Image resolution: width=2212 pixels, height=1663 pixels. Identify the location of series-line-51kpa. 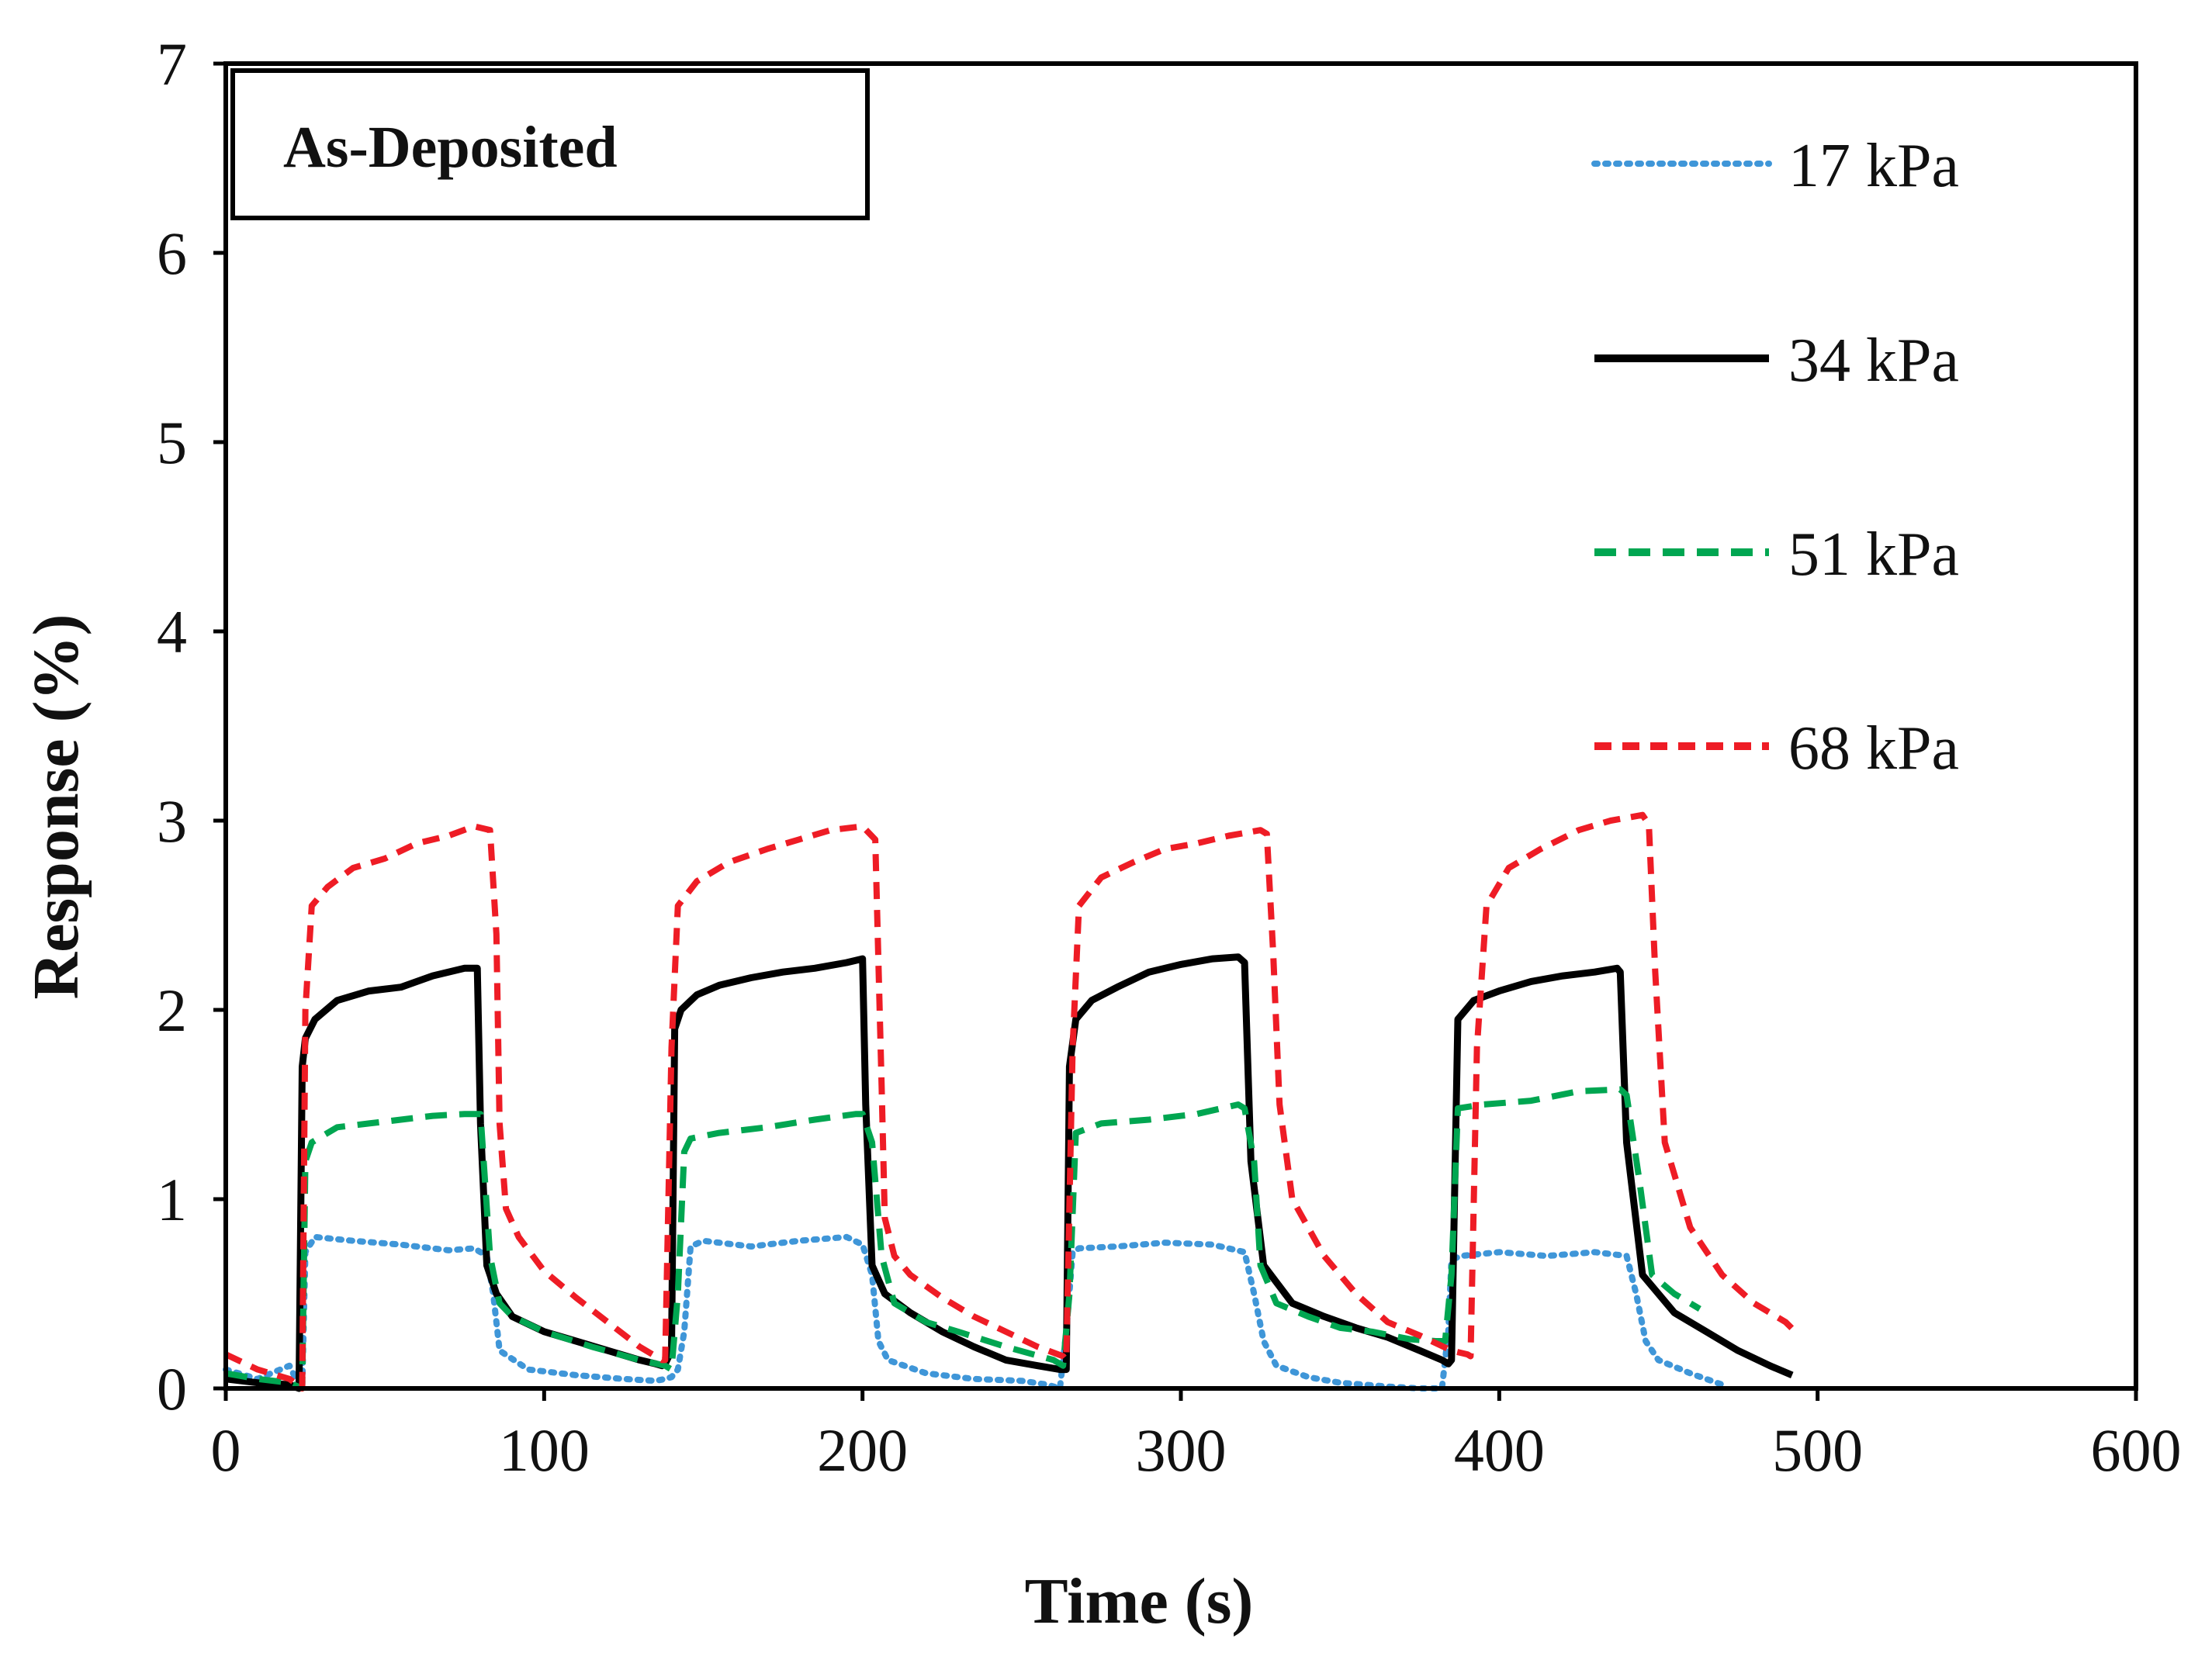
(963, 1239).